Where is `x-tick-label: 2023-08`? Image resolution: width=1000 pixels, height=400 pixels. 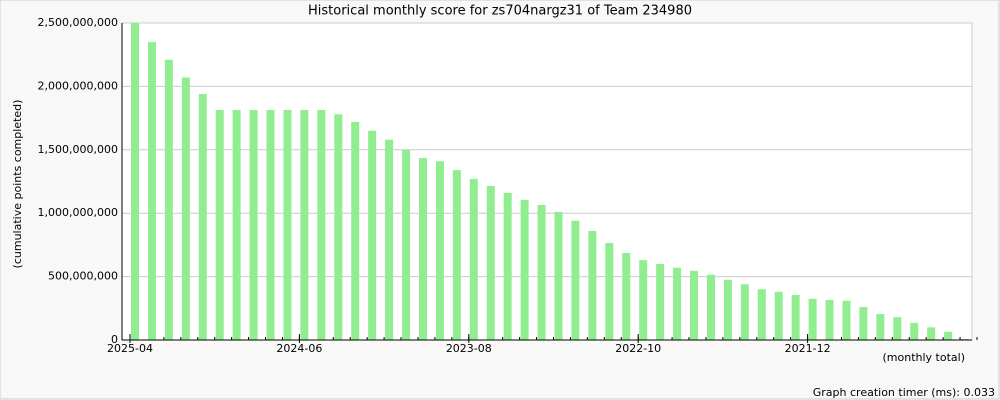 x-tick-label: 2023-08 is located at coordinates (469, 348).